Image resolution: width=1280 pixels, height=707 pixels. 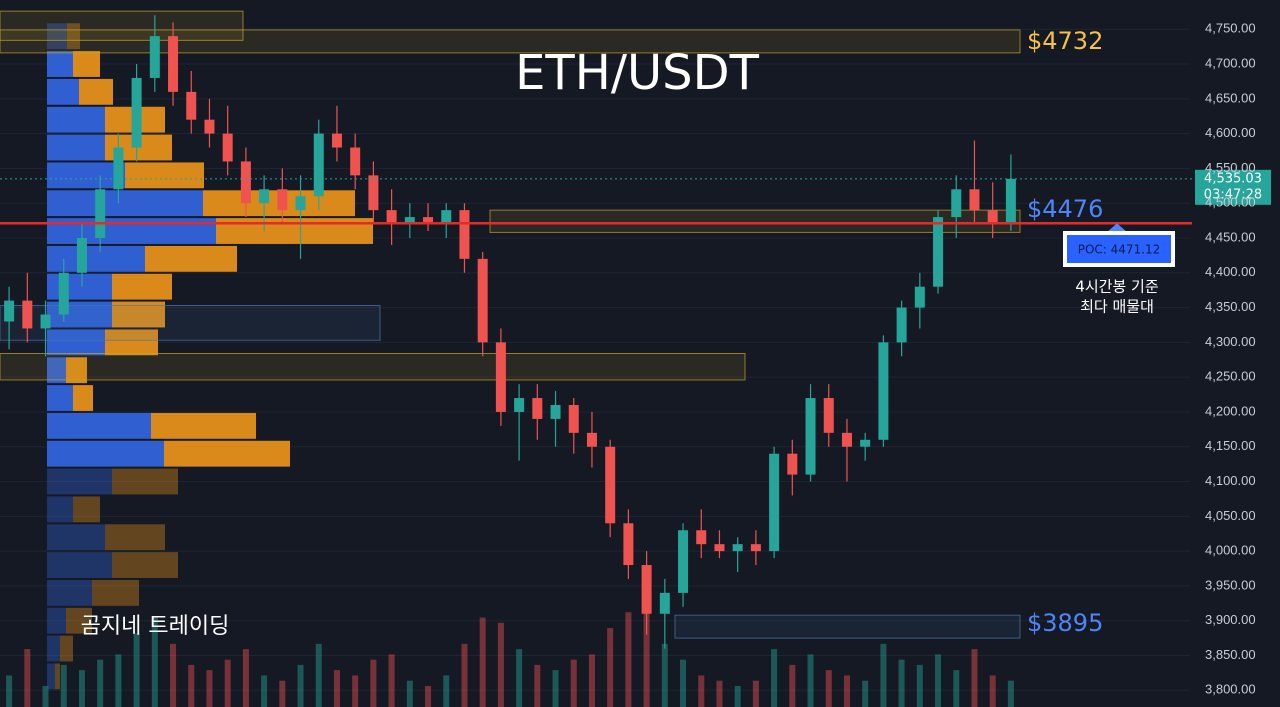 What do you see at coordinates (1233, 178) in the screenshot?
I see `last-price-label: 4,535.03` at bounding box center [1233, 178].